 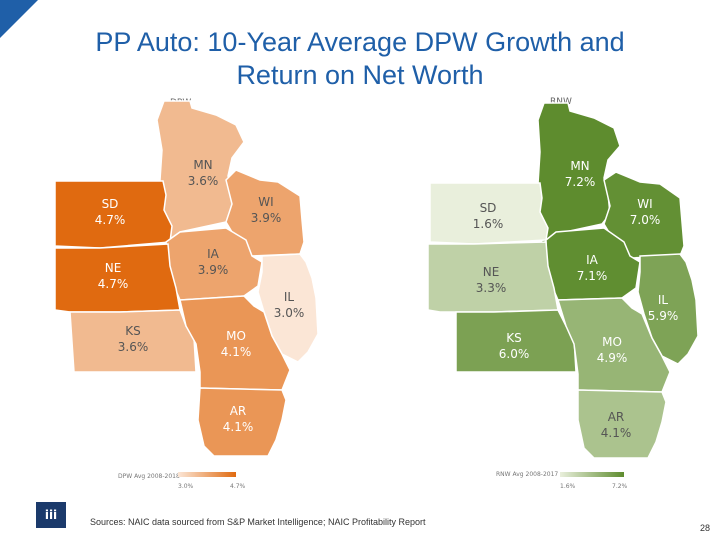 What do you see at coordinates (360, 75) in the screenshot?
I see `title-line-2: Return on Net Worth` at bounding box center [360, 75].